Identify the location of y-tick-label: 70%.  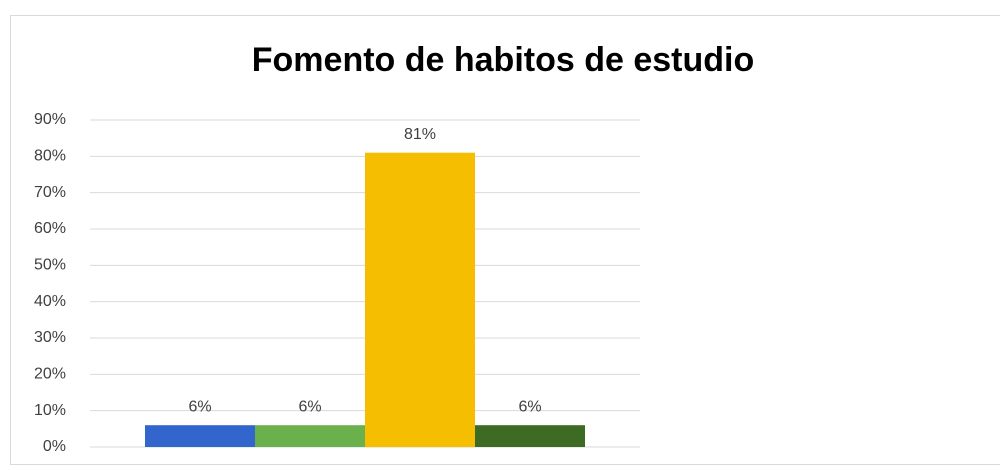
(50, 192).